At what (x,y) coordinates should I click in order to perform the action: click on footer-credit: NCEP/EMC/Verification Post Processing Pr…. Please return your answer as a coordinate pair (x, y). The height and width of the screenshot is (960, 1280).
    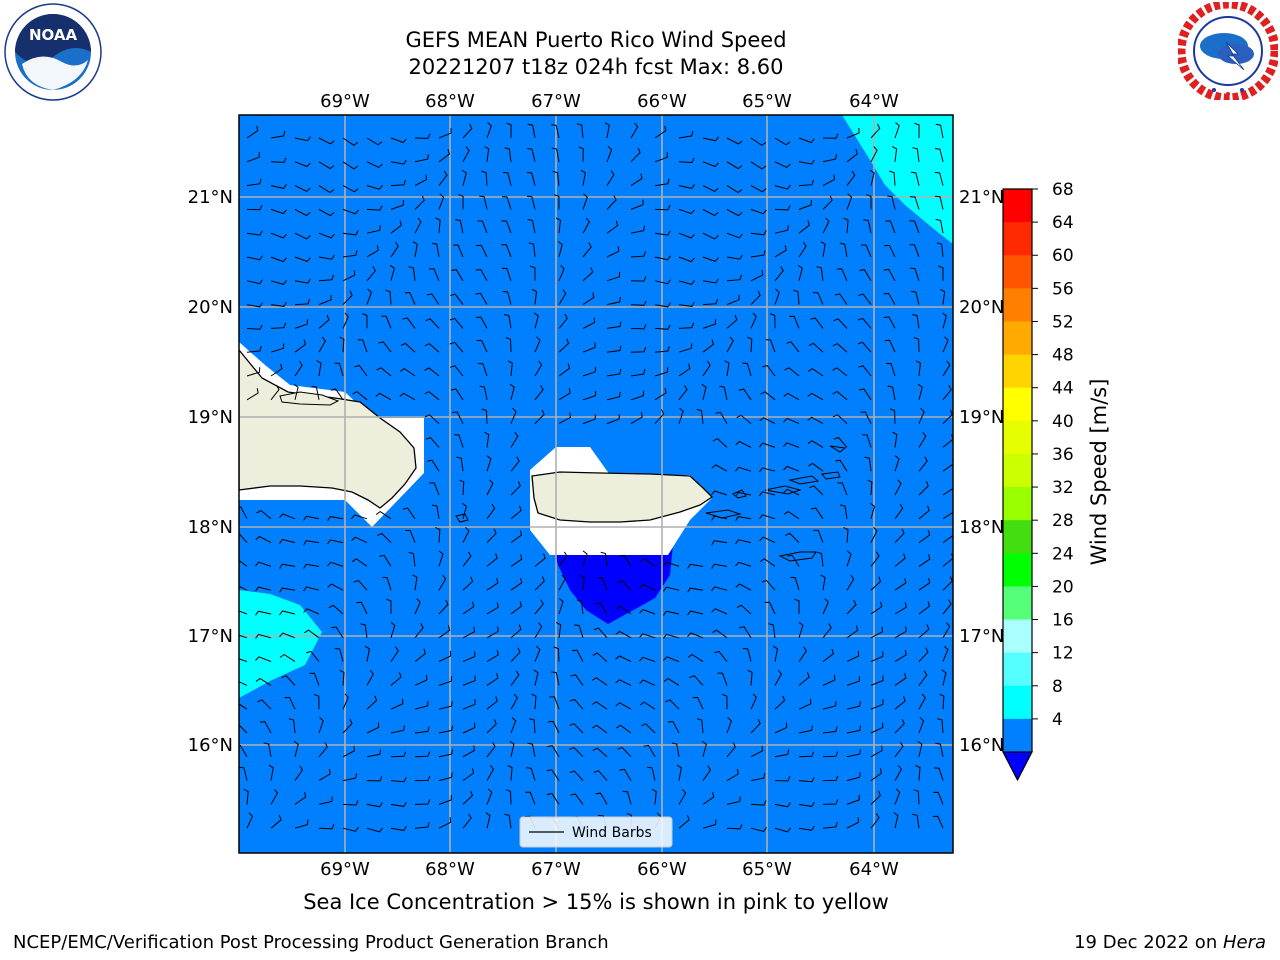
    Looking at the image, I should click on (311, 942).